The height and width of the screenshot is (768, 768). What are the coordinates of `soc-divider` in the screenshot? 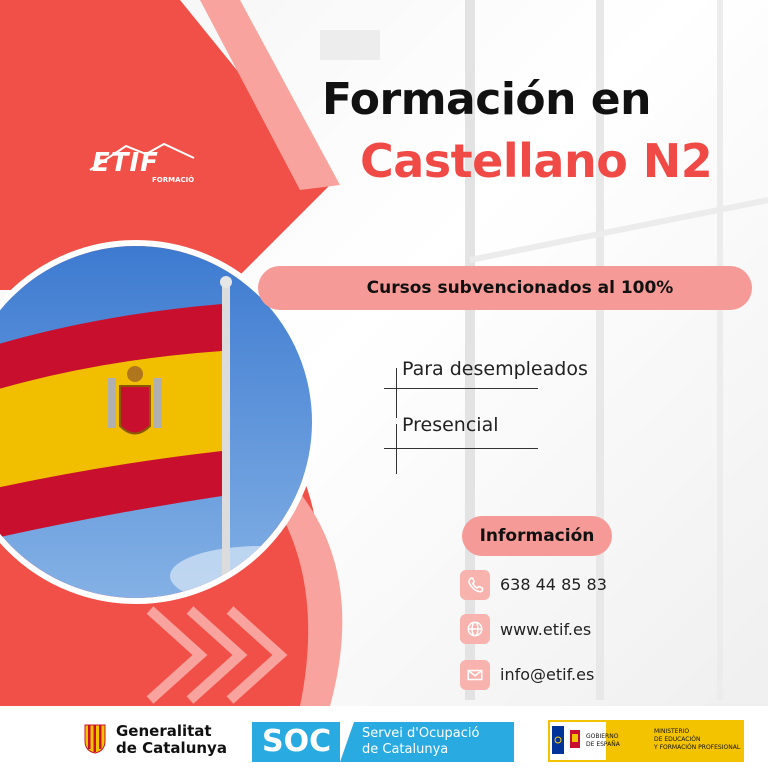 It's located at (347, 742).